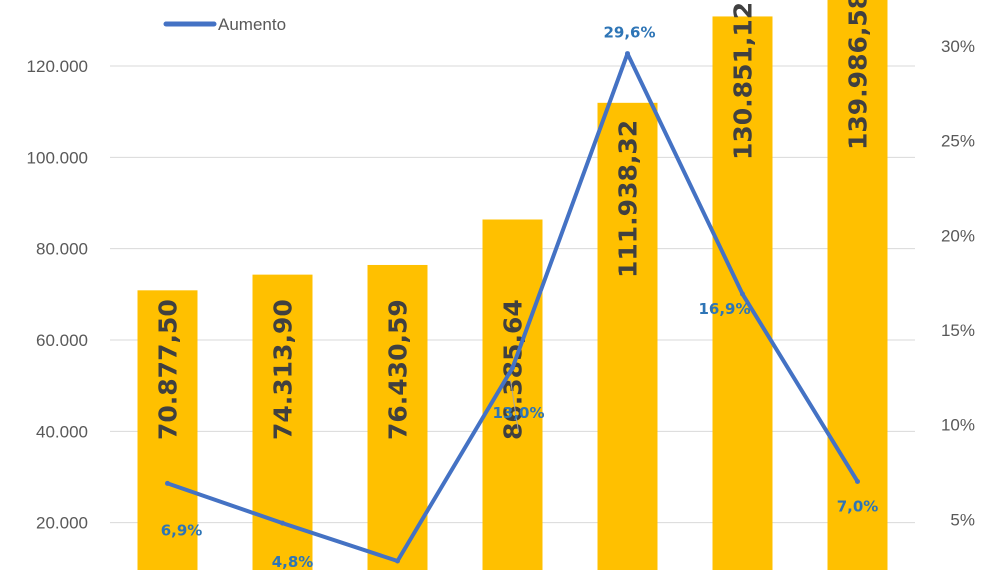 This screenshot has height=570, width=990. What do you see at coordinates (743, 81) in the screenshot?
I see `bar-value-label-5: 130.851,12` at bounding box center [743, 81].